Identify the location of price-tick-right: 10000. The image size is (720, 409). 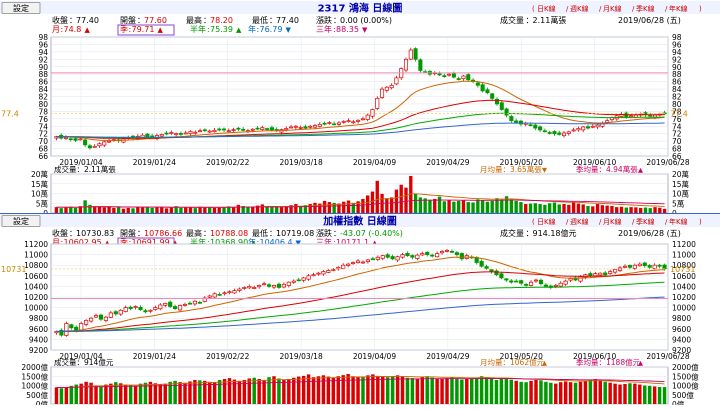
(684, 308).